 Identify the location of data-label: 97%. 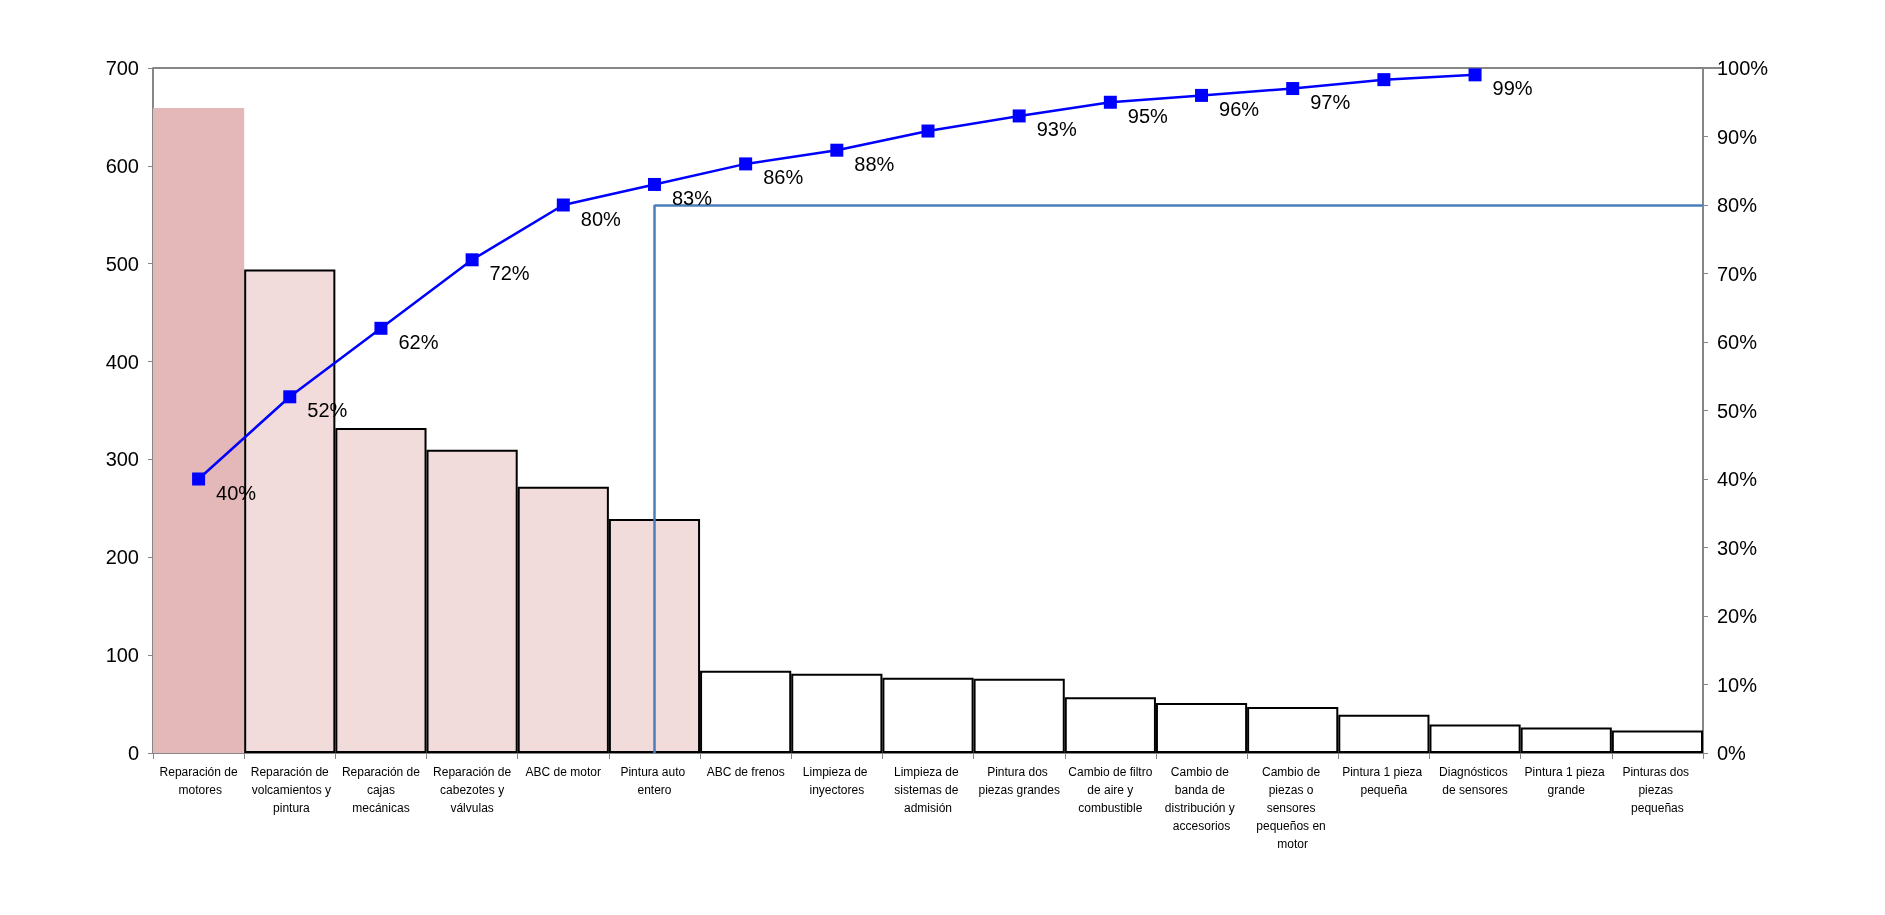
(1330, 102).